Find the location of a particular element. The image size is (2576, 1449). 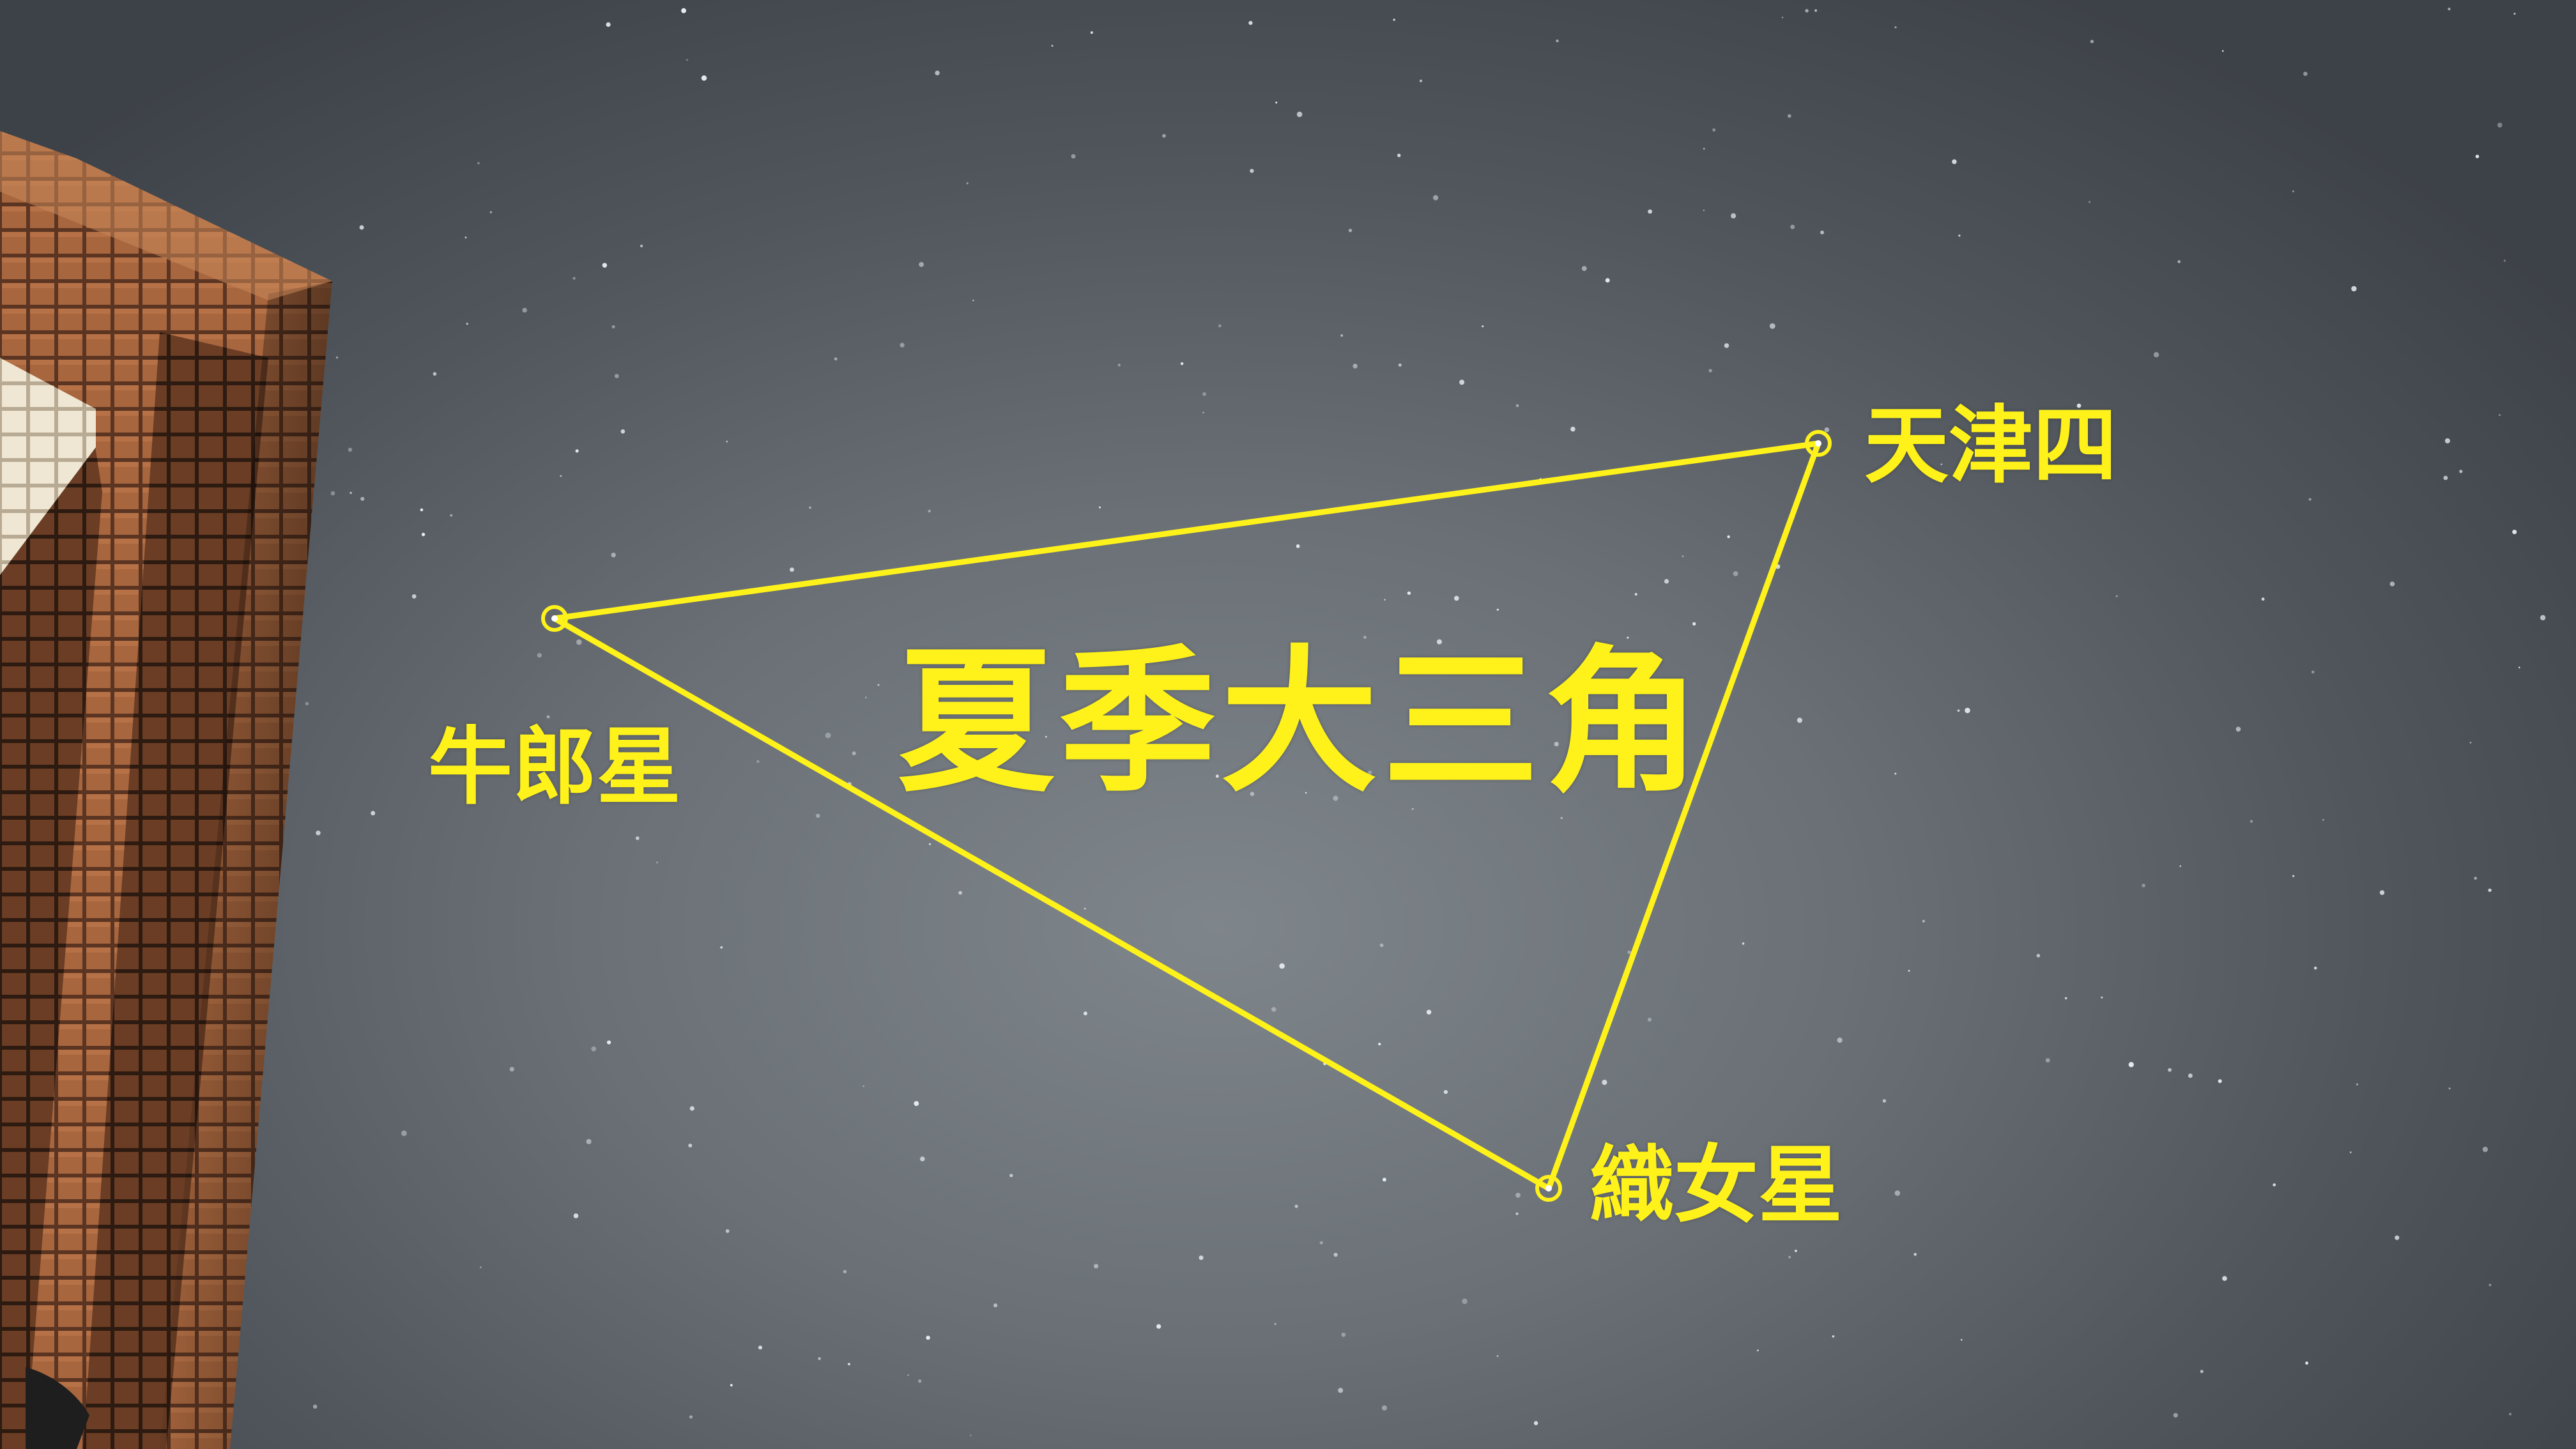

star-altair-label: 牛郎星 is located at coordinates (554, 767).